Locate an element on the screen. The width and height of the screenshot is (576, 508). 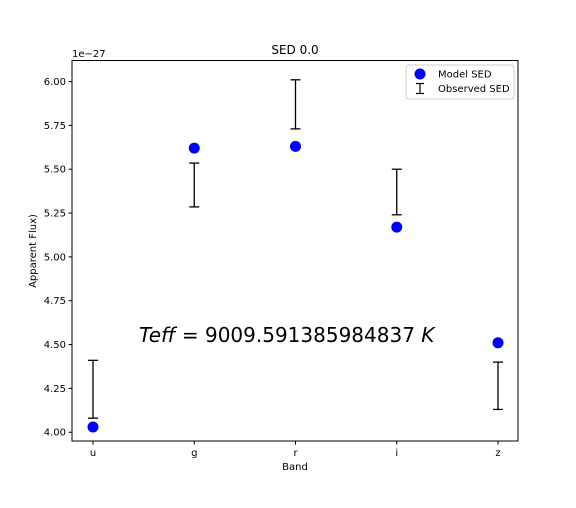
legend-marker-model is located at coordinates (420, 74).